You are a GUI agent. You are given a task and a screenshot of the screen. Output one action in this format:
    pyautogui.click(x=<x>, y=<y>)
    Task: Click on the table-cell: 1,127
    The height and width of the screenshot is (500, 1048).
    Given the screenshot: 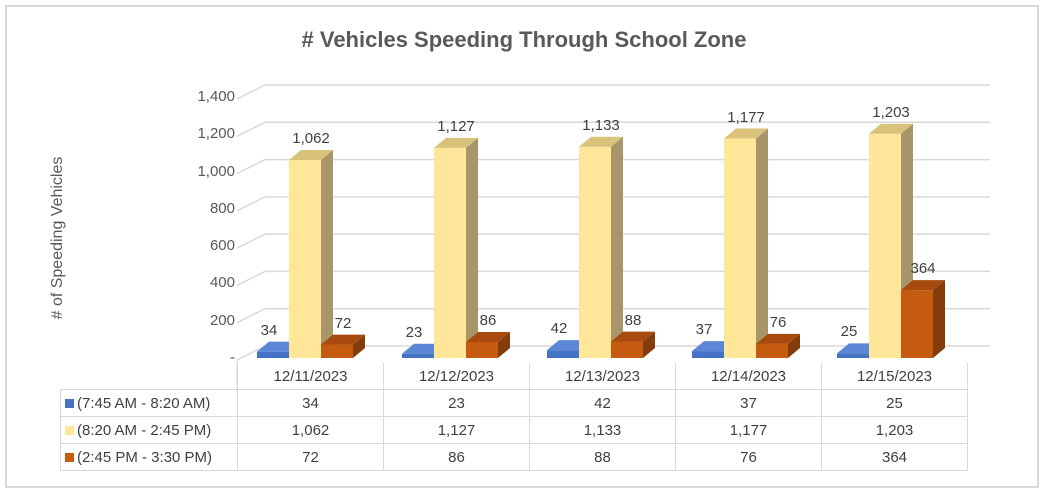 What is the action you would take?
    pyautogui.click(x=456, y=430)
    